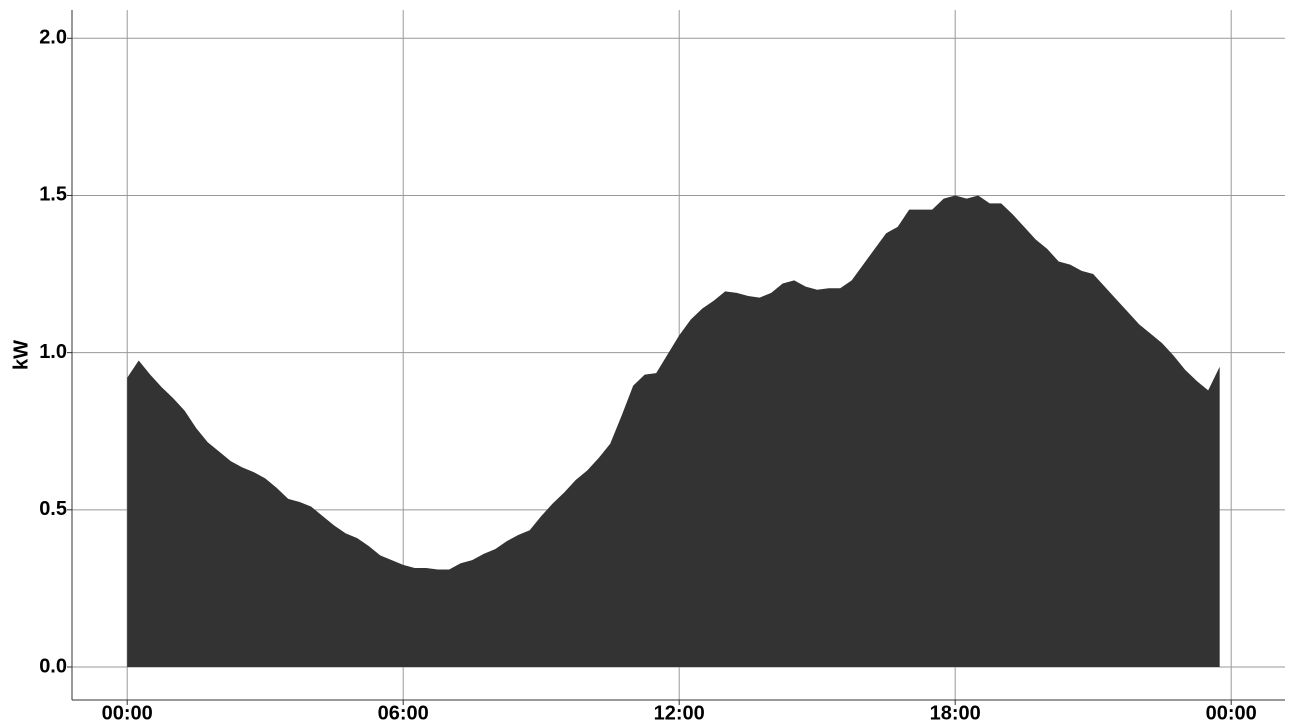 The height and width of the screenshot is (724, 1292). Describe the element at coordinates (679, 713) in the screenshot. I see `x-tick-label: 12:00` at that location.